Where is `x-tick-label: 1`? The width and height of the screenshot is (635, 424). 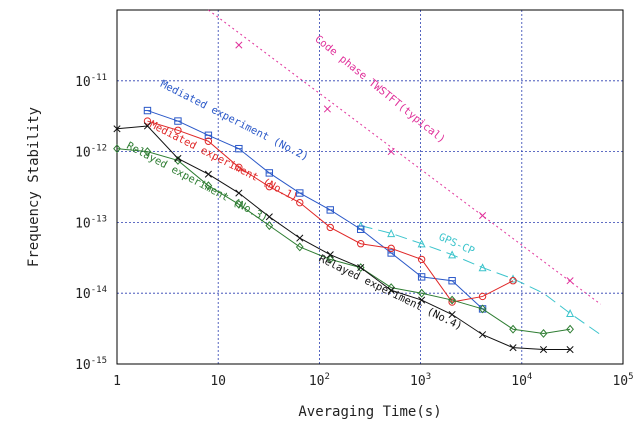
x-tick-label: 1 is located at coordinates (117, 381).